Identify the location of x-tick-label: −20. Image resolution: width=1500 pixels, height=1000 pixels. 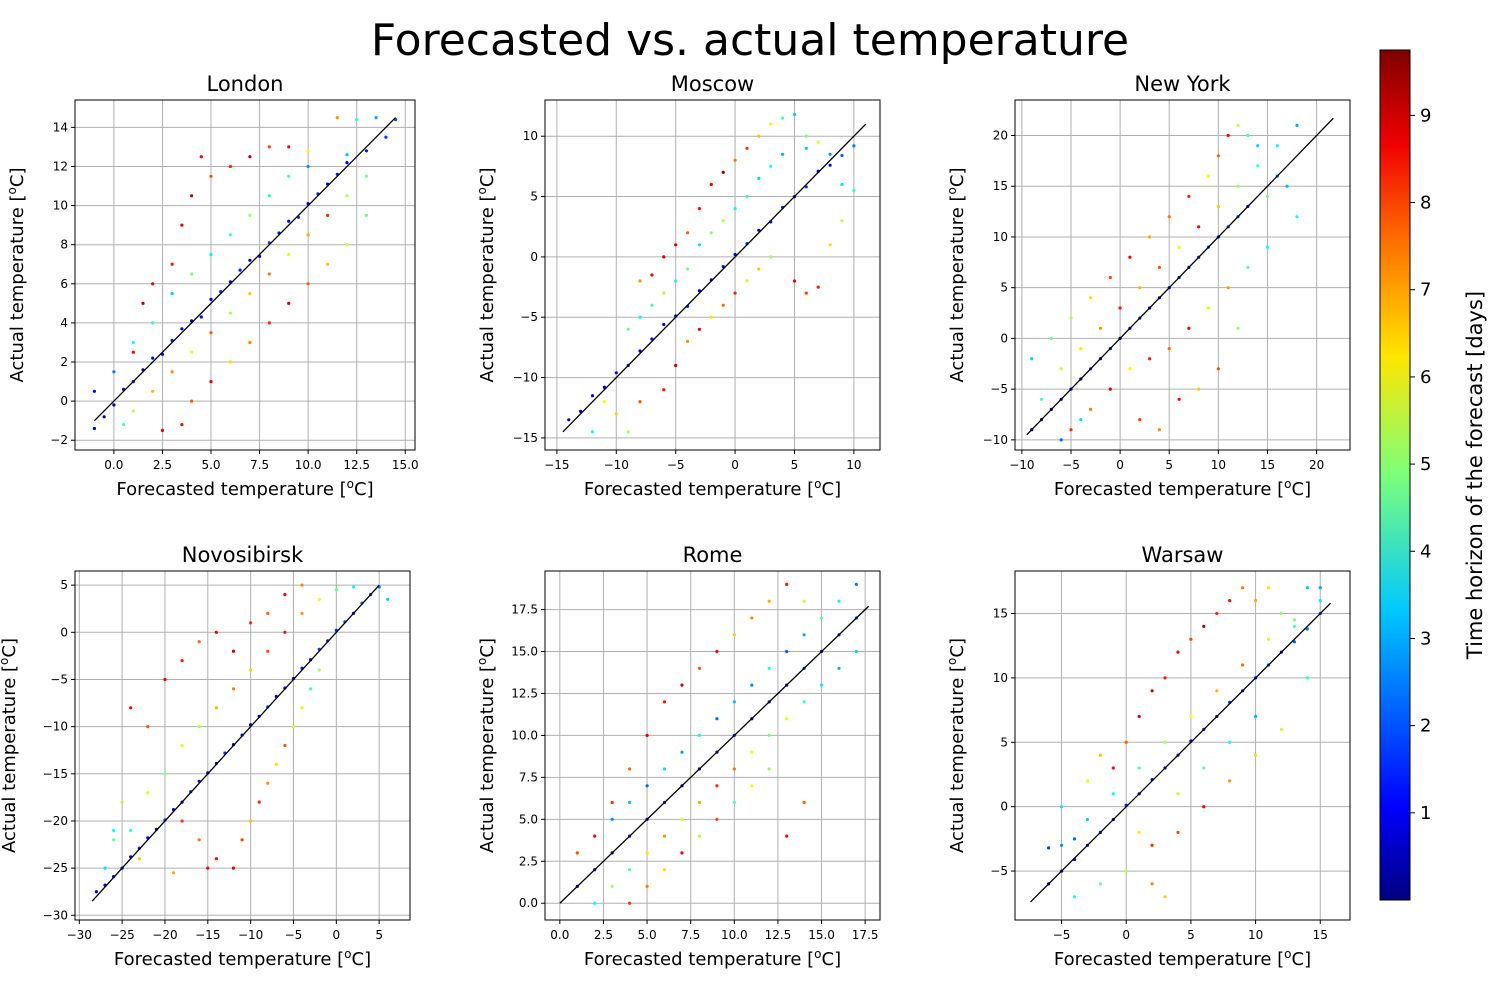
(164, 935).